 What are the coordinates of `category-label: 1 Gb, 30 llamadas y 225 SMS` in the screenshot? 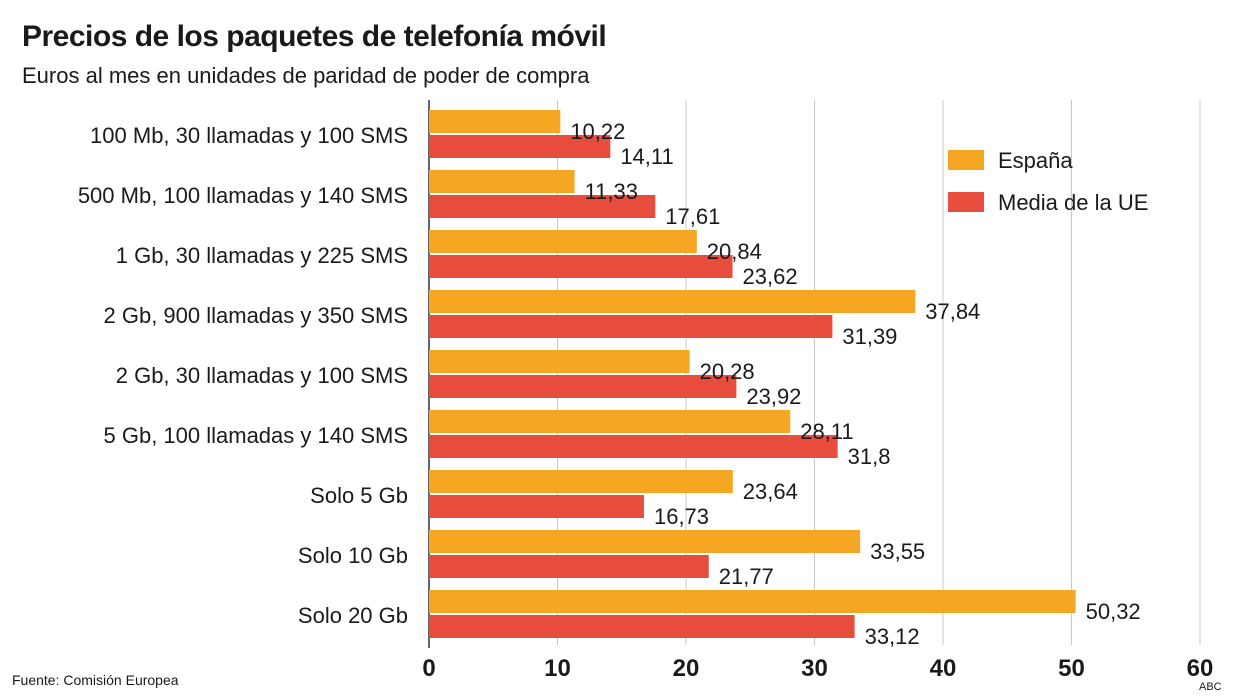 It's located at (262, 255).